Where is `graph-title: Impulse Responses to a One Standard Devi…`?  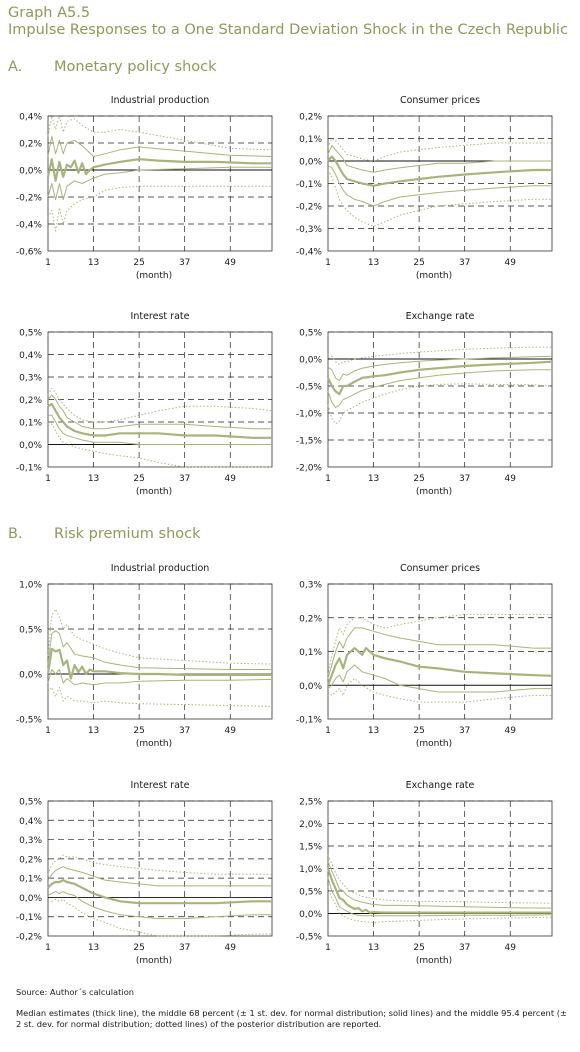
graph-title: Impulse Responses to a One Standard Devi… is located at coordinates (288, 30).